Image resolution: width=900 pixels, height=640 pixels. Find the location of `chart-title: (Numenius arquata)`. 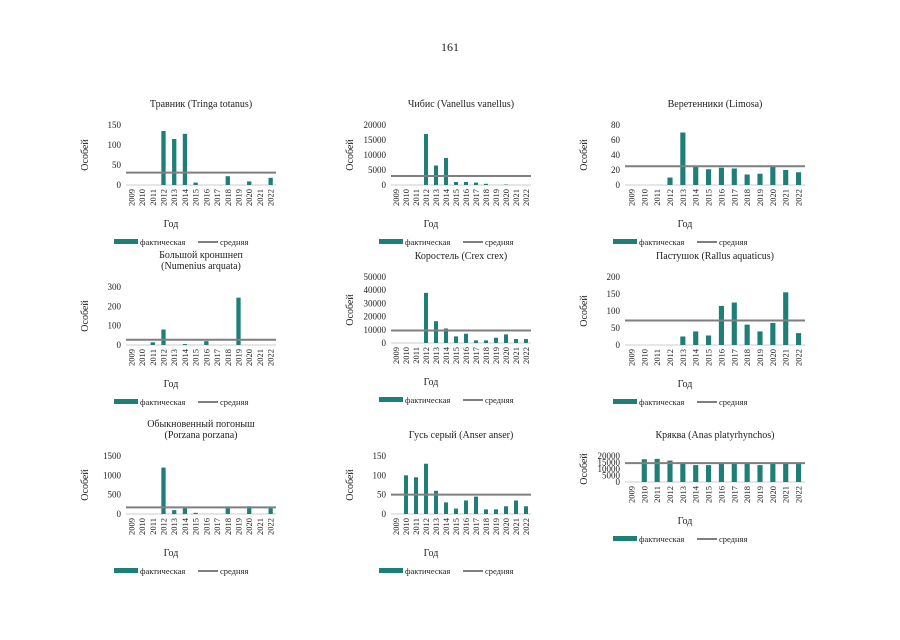

chart-title: (Numenius arquata) is located at coordinates (201, 266).